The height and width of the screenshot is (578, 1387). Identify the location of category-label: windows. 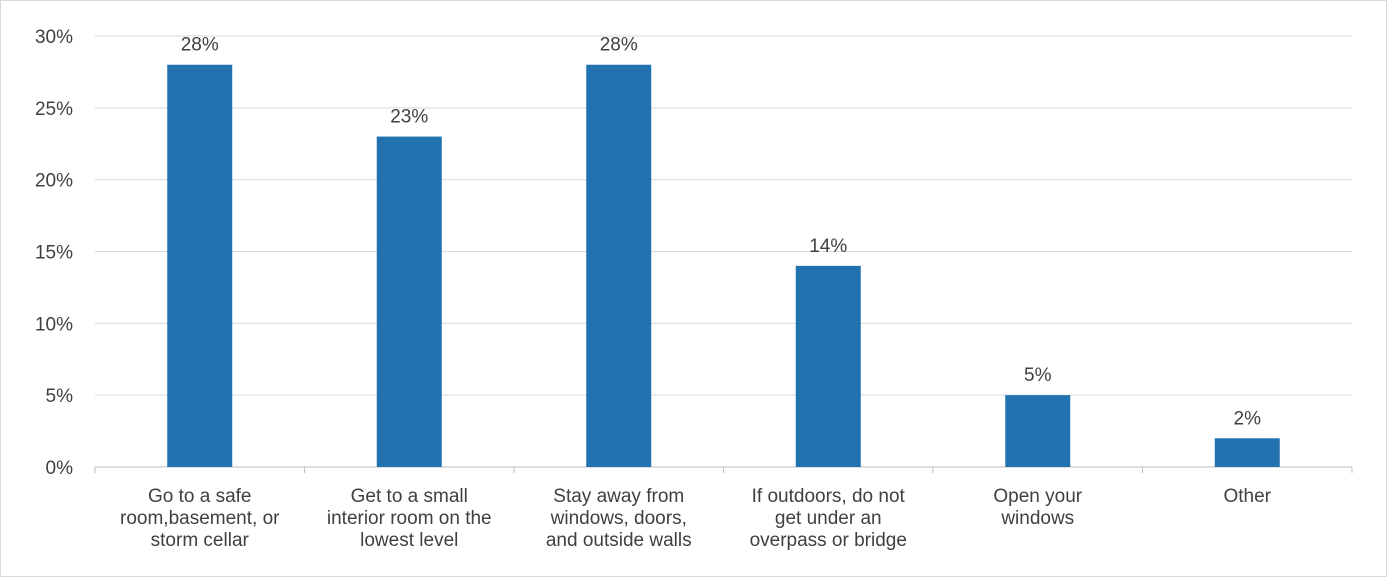
(1037, 518).